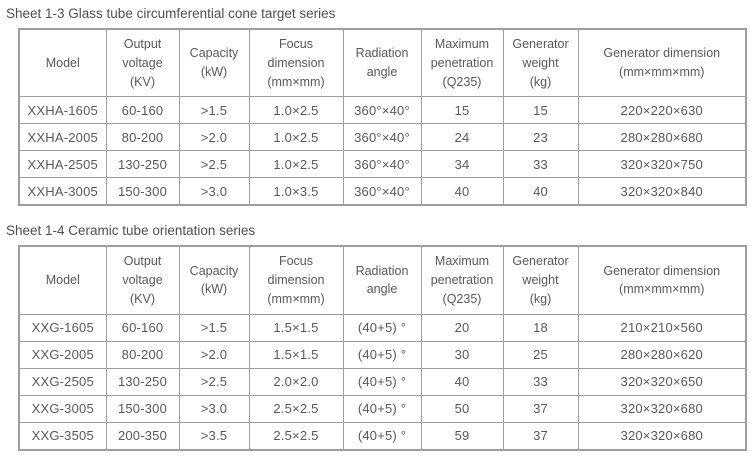 This screenshot has width=750, height=460. What do you see at coordinates (62, 110) in the screenshot?
I see `table-cell: XXHA-1605` at bounding box center [62, 110].